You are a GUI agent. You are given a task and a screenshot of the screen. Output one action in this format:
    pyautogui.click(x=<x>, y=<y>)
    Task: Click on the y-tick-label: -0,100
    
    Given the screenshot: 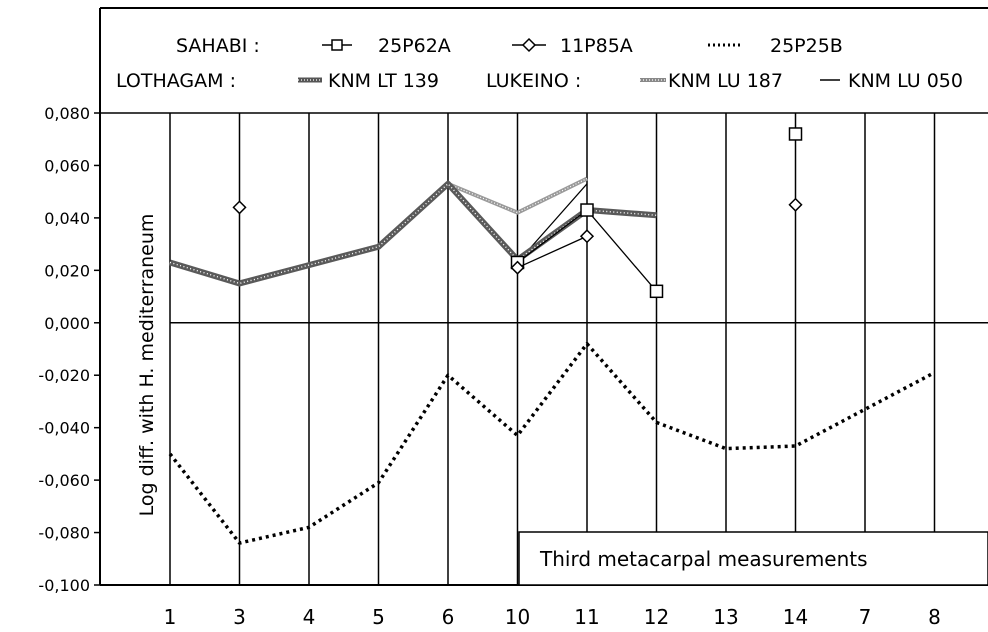 What is the action you would take?
    pyautogui.click(x=64, y=585)
    